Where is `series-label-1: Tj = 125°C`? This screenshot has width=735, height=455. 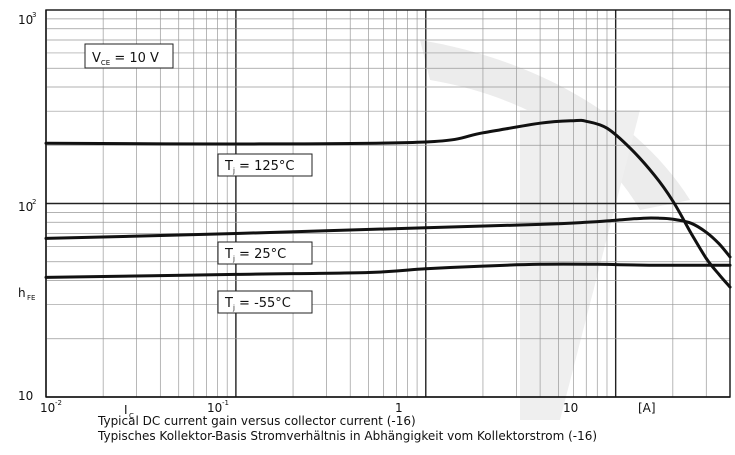
series-label-1: Tj = 125°C is located at coordinates (265, 165).